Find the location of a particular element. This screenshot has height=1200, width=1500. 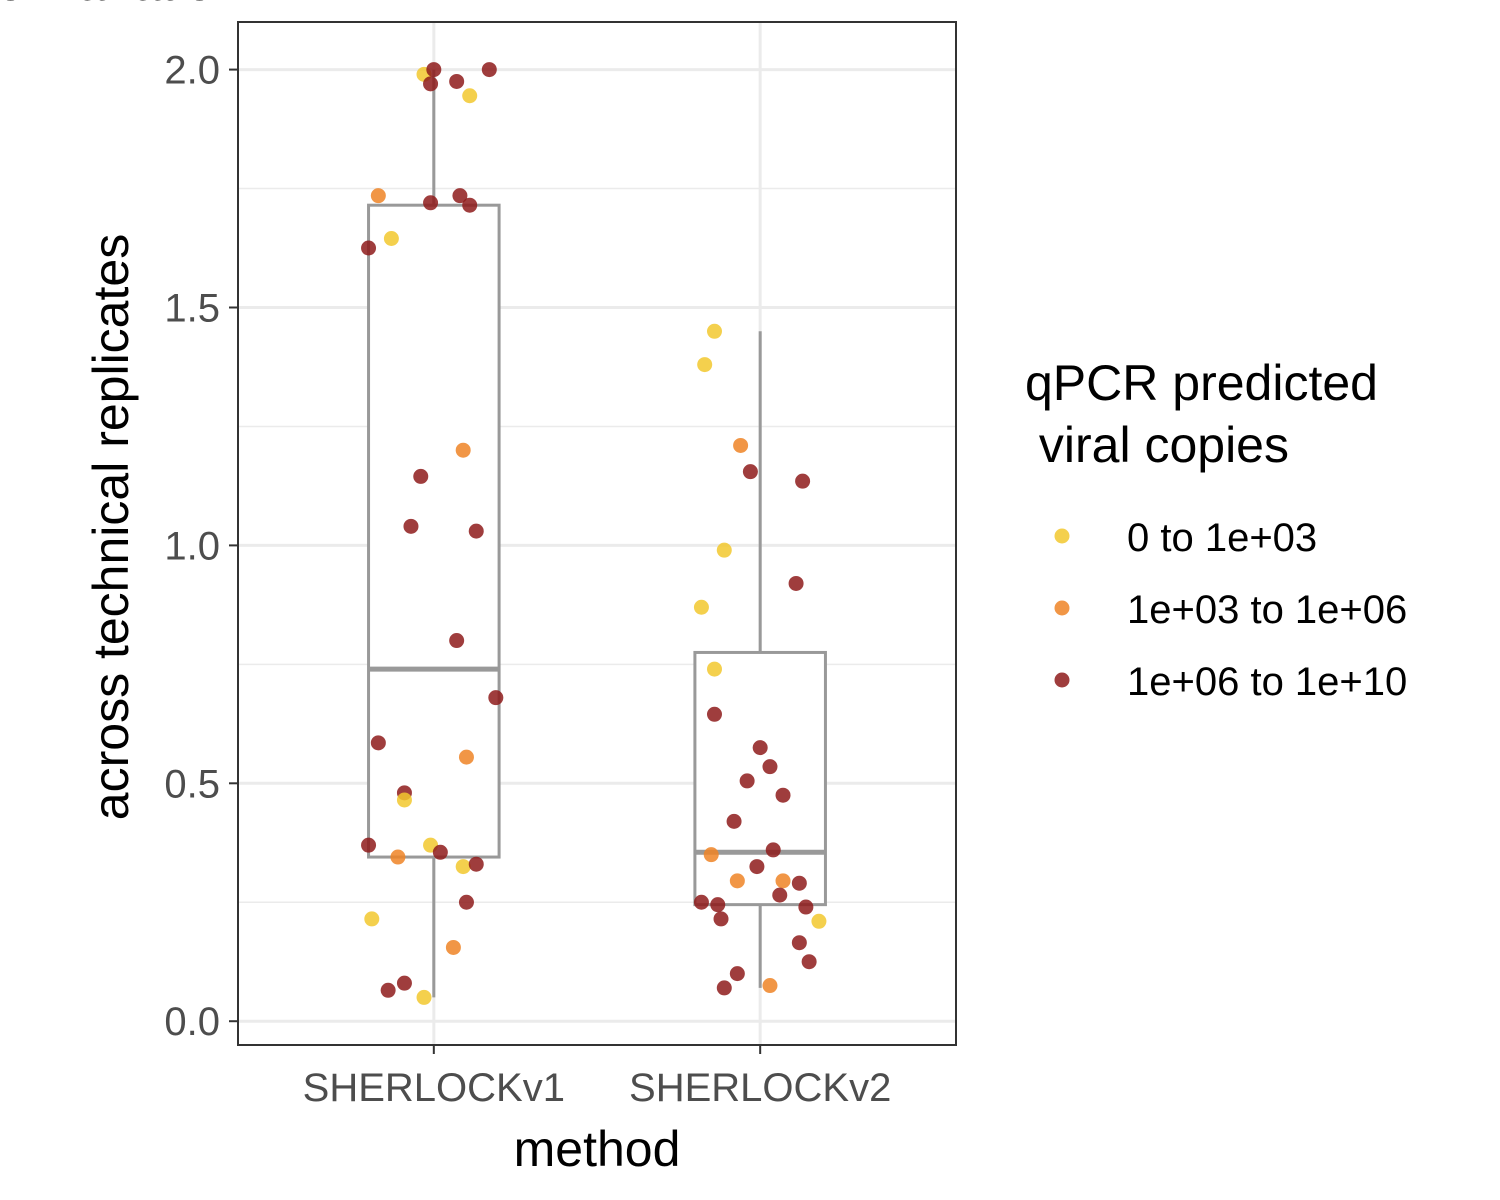

legend-title-line-2: viral copies is located at coordinates (1157, 445).